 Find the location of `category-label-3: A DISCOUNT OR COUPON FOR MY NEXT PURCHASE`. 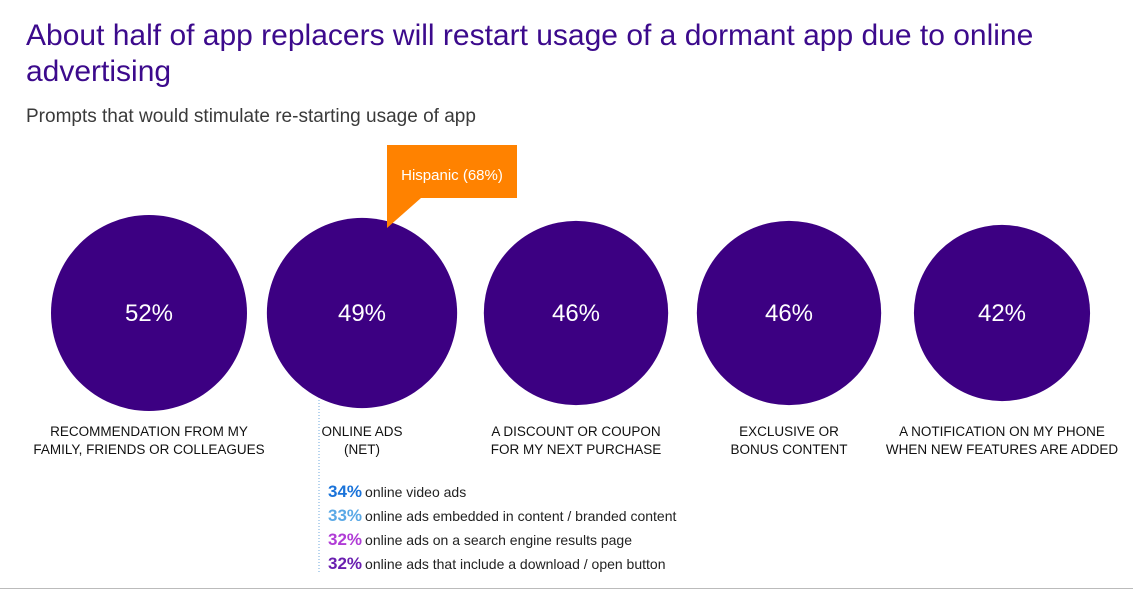

category-label-3: A DISCOUNT OR COUPON FOR MY NEXT PURCHASE is located at coordinates (576, 441).